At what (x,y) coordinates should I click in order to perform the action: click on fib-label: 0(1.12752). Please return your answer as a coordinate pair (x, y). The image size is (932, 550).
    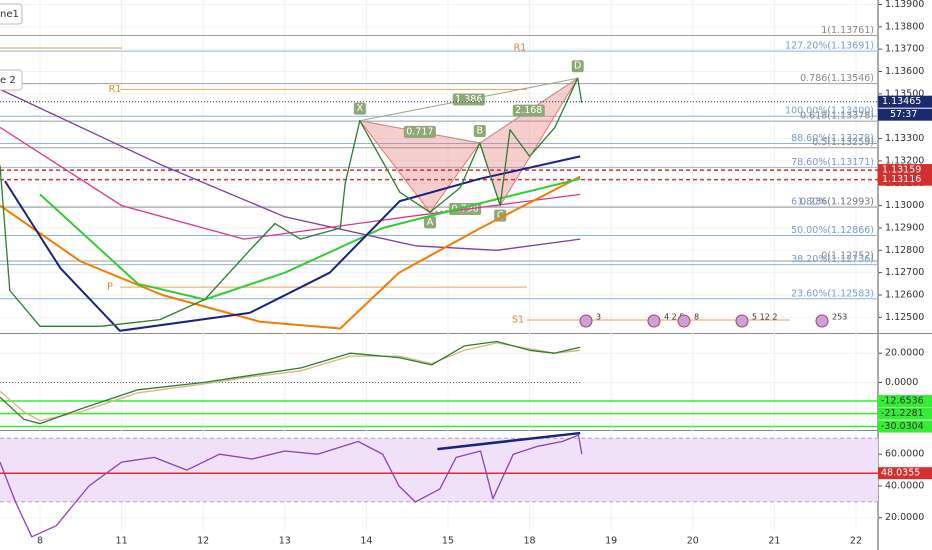
    Looking at the image, I should click on (847, 256).